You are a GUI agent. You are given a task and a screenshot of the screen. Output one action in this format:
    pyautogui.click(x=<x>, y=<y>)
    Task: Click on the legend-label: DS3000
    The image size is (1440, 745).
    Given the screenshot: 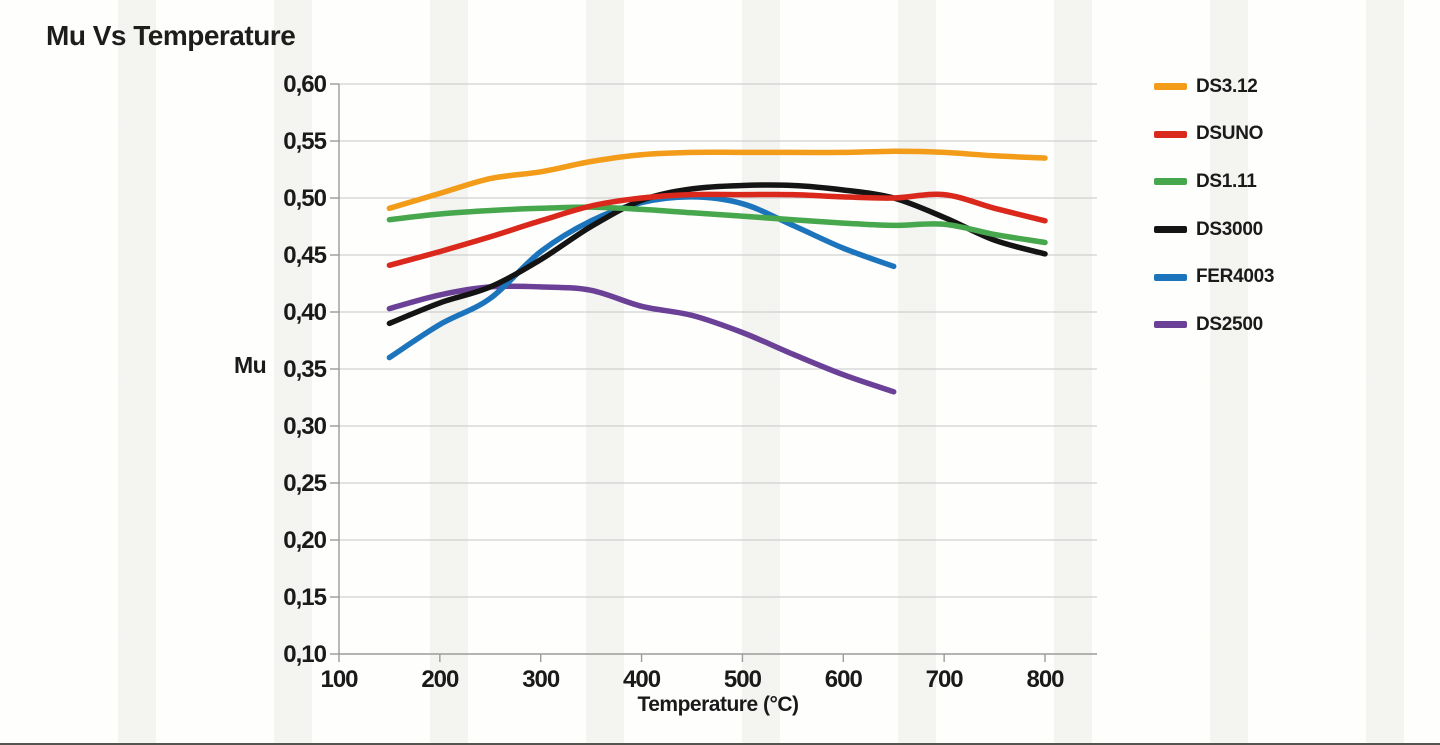 What is the action you would take?
    pyautogui.click(x=1229, y=229)
    